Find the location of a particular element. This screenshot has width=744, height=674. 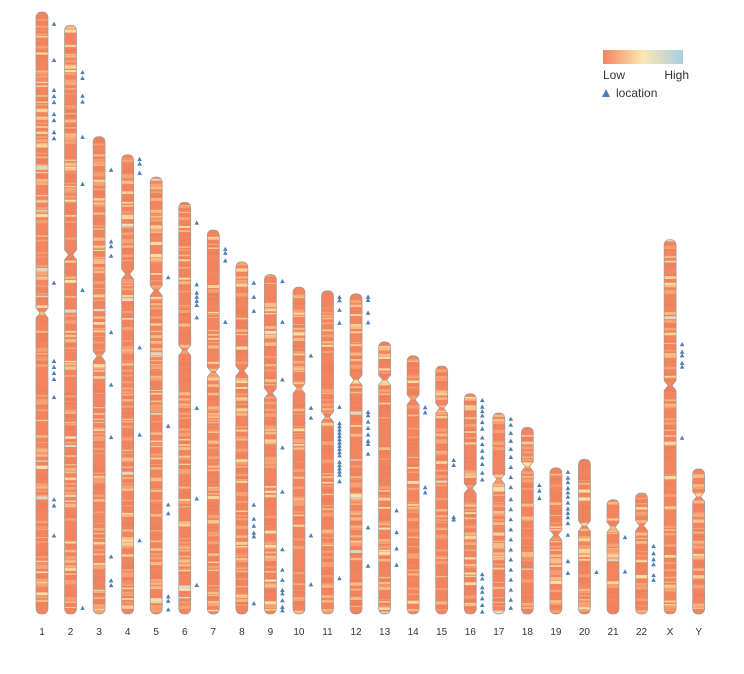

chromosome-14-body is located at coordinates (413, 484).